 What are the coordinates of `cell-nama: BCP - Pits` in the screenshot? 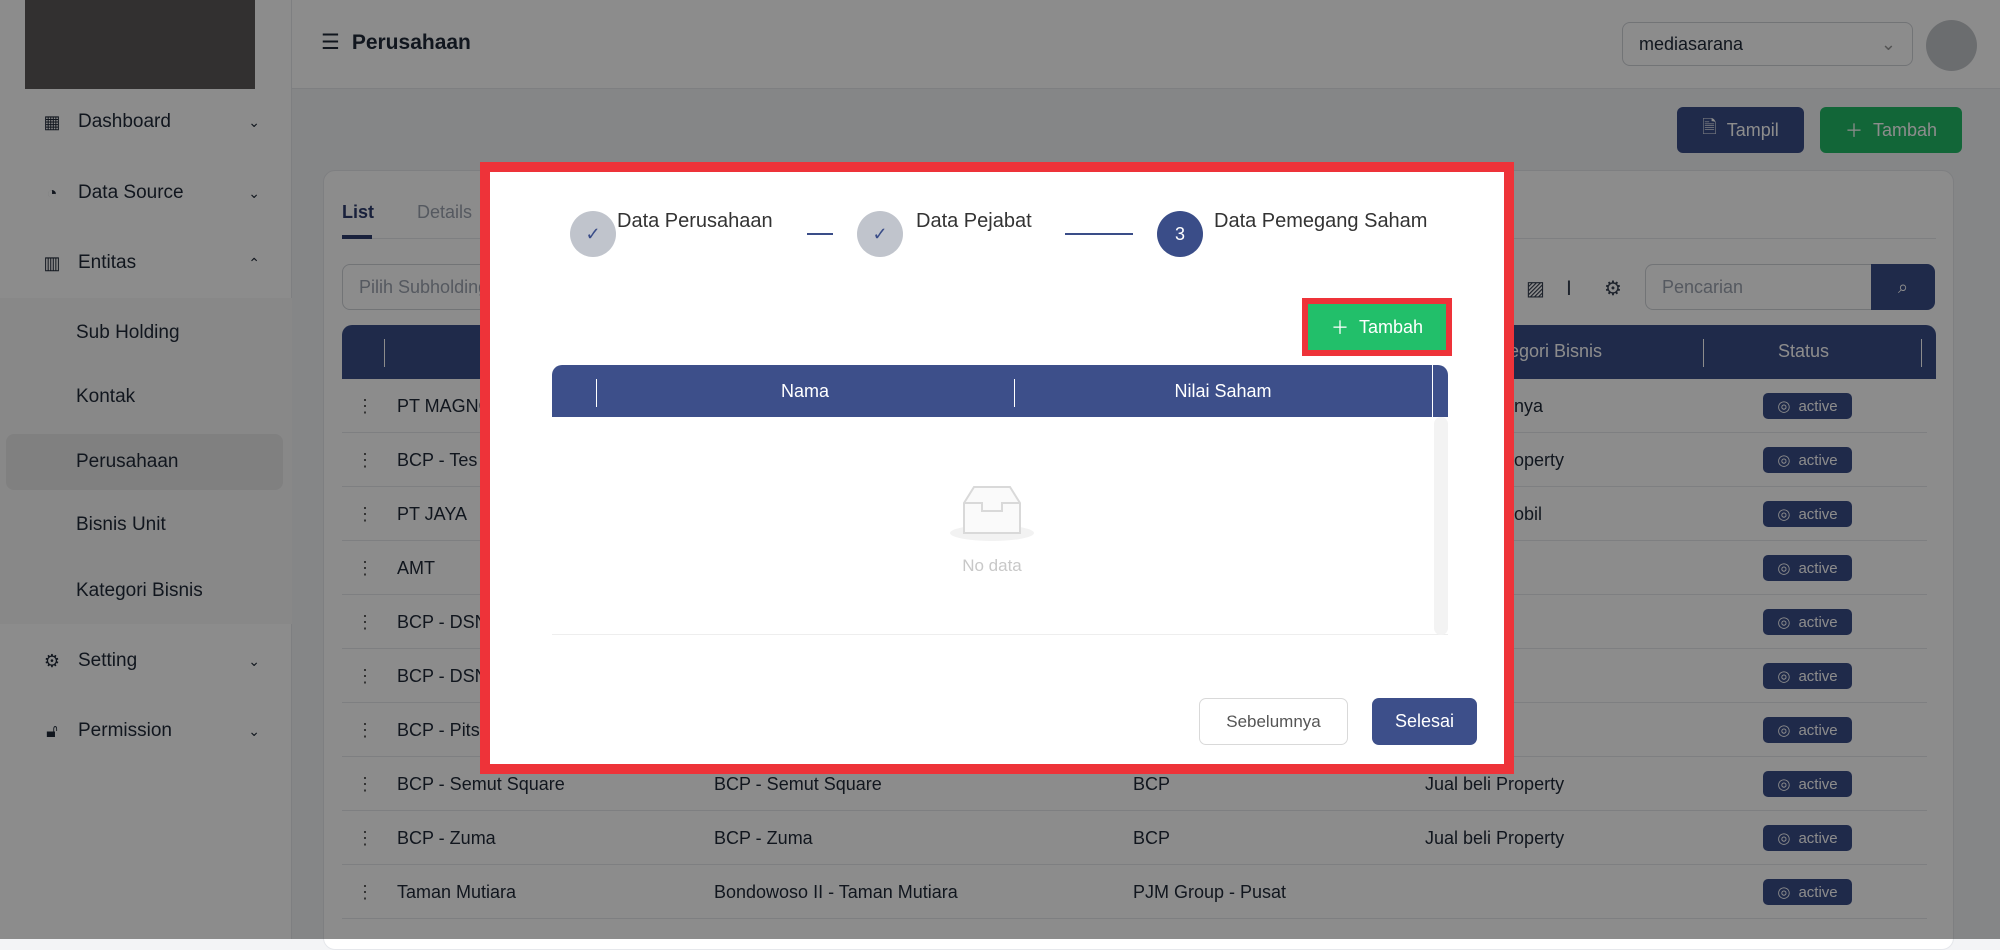 It's located at (438, 730).